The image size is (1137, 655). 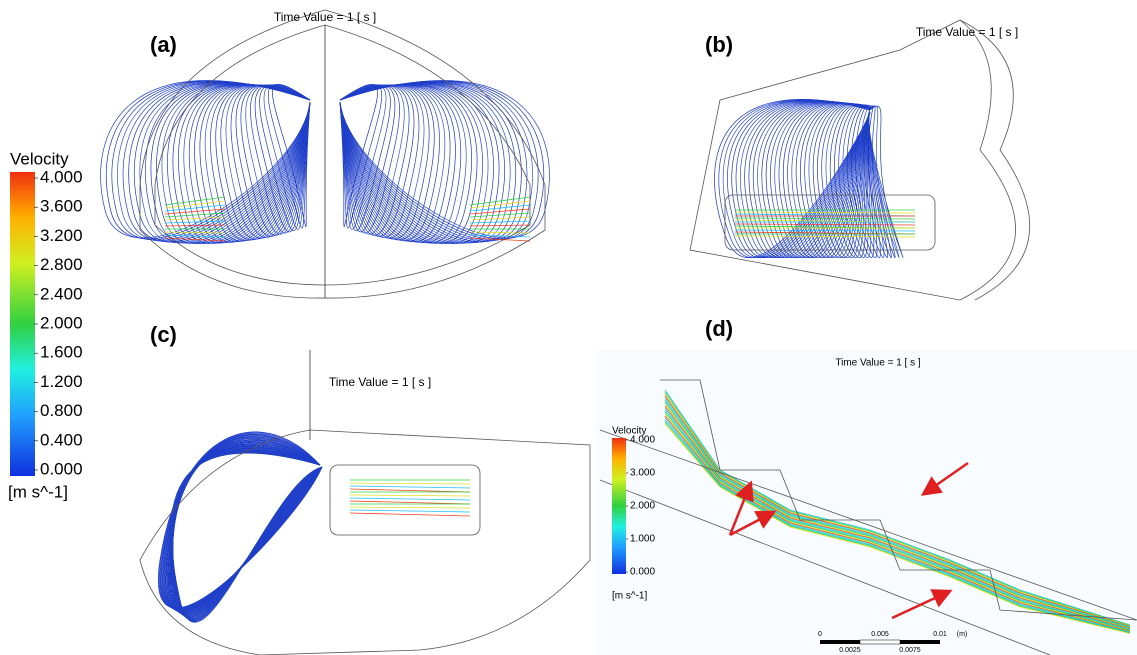 I want to click on tick-label: 1.000, so click(x=642, y=539).